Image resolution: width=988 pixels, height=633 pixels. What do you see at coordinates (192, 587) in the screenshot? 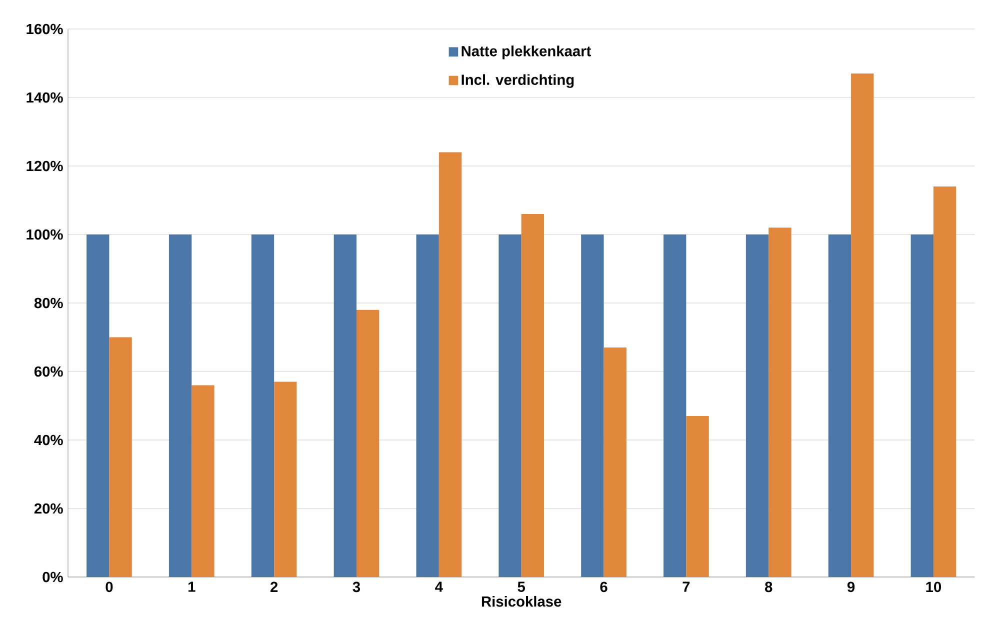
I see `x-tick-label: 1` at bounding box center [192, 587].